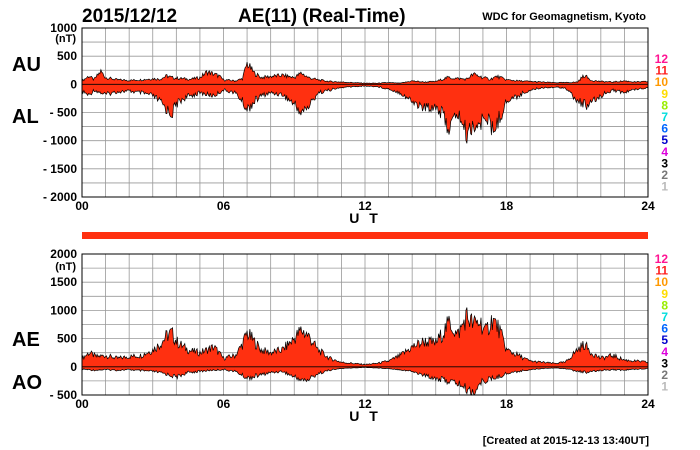  Describe the element at coordinates (26, 65) in the screenshot. I see `au-label: AU` at that location.